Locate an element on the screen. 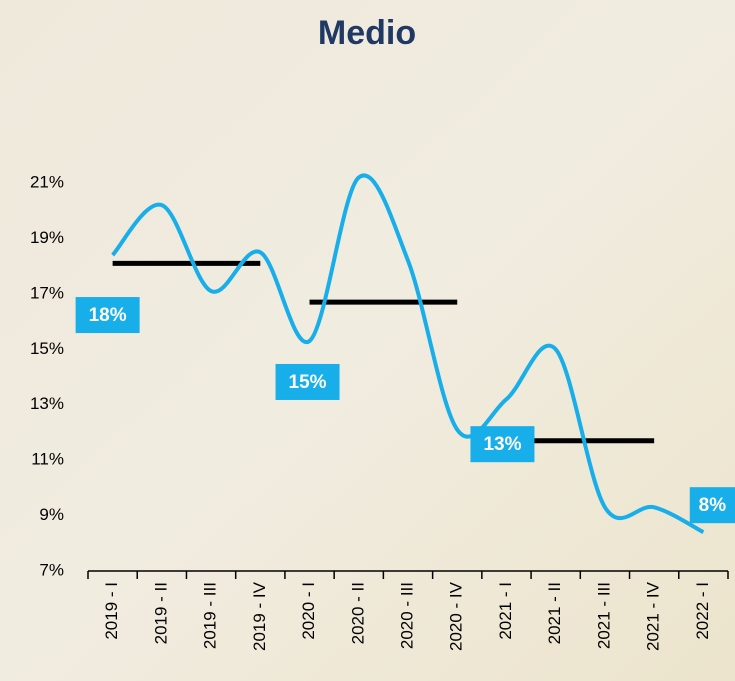 The height and width of the screenshot is (681, 735). x-tick-label: 2020 - I is located at coordinates (308, 611).